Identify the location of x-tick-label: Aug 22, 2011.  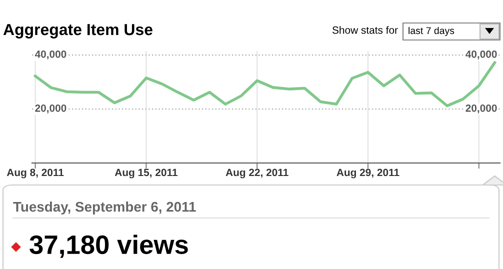
(257, 173).